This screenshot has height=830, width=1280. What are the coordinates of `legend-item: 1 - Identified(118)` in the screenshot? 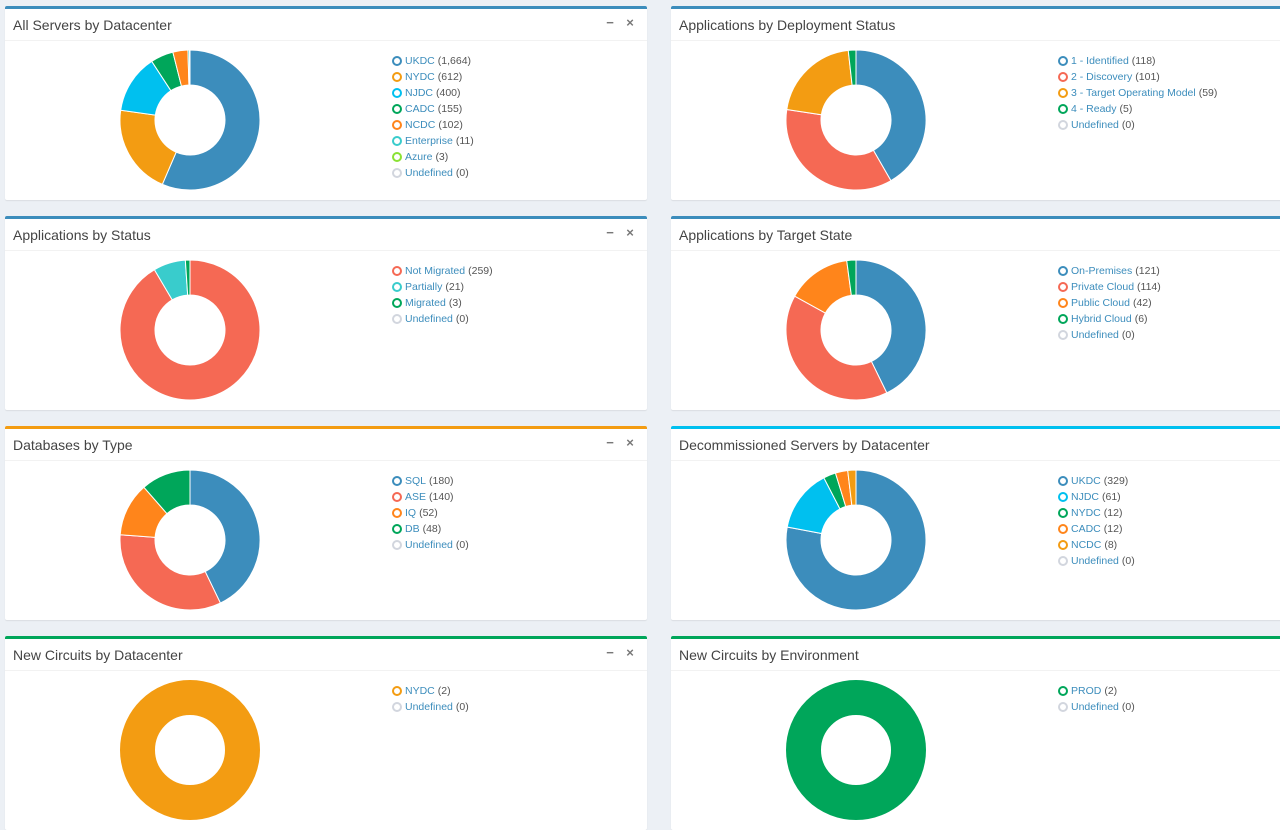 It's located at (1137, 61).